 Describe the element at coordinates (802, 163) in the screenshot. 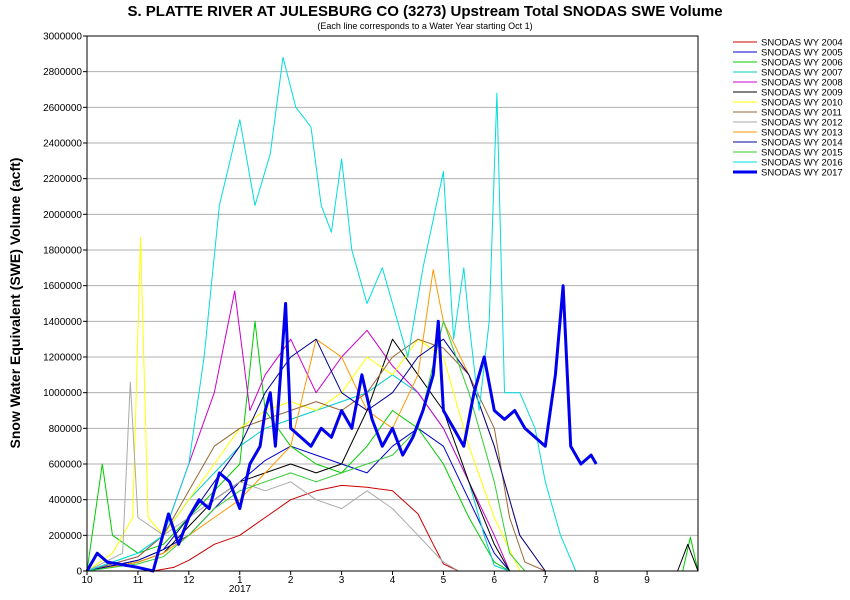

I see `legend-label: SNODAS WY 2016` at that location.